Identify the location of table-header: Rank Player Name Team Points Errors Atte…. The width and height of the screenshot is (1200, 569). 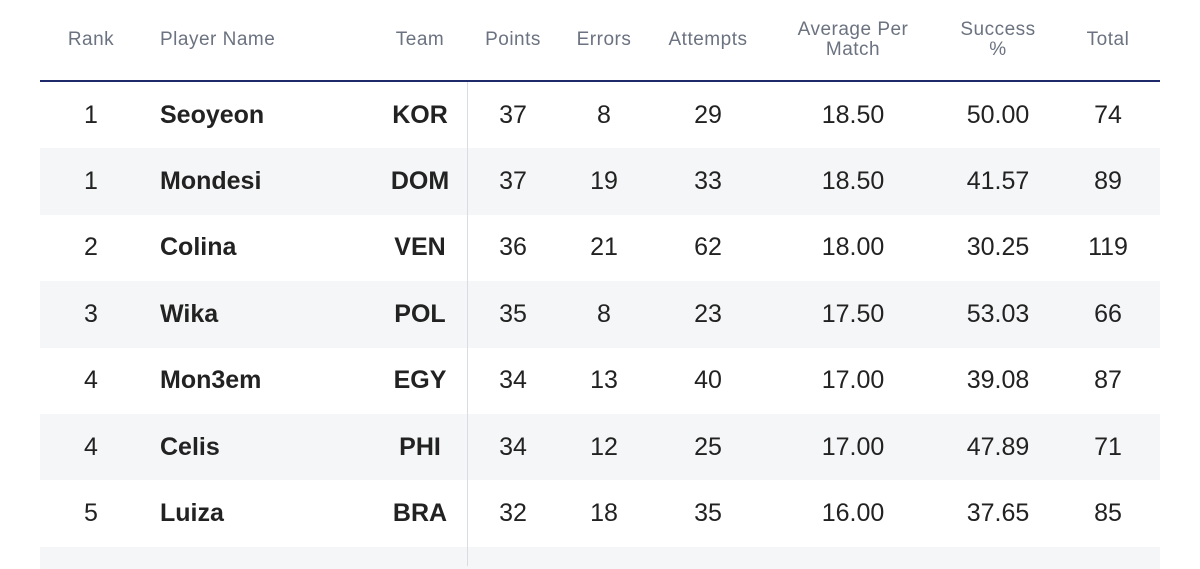
(600, 41).